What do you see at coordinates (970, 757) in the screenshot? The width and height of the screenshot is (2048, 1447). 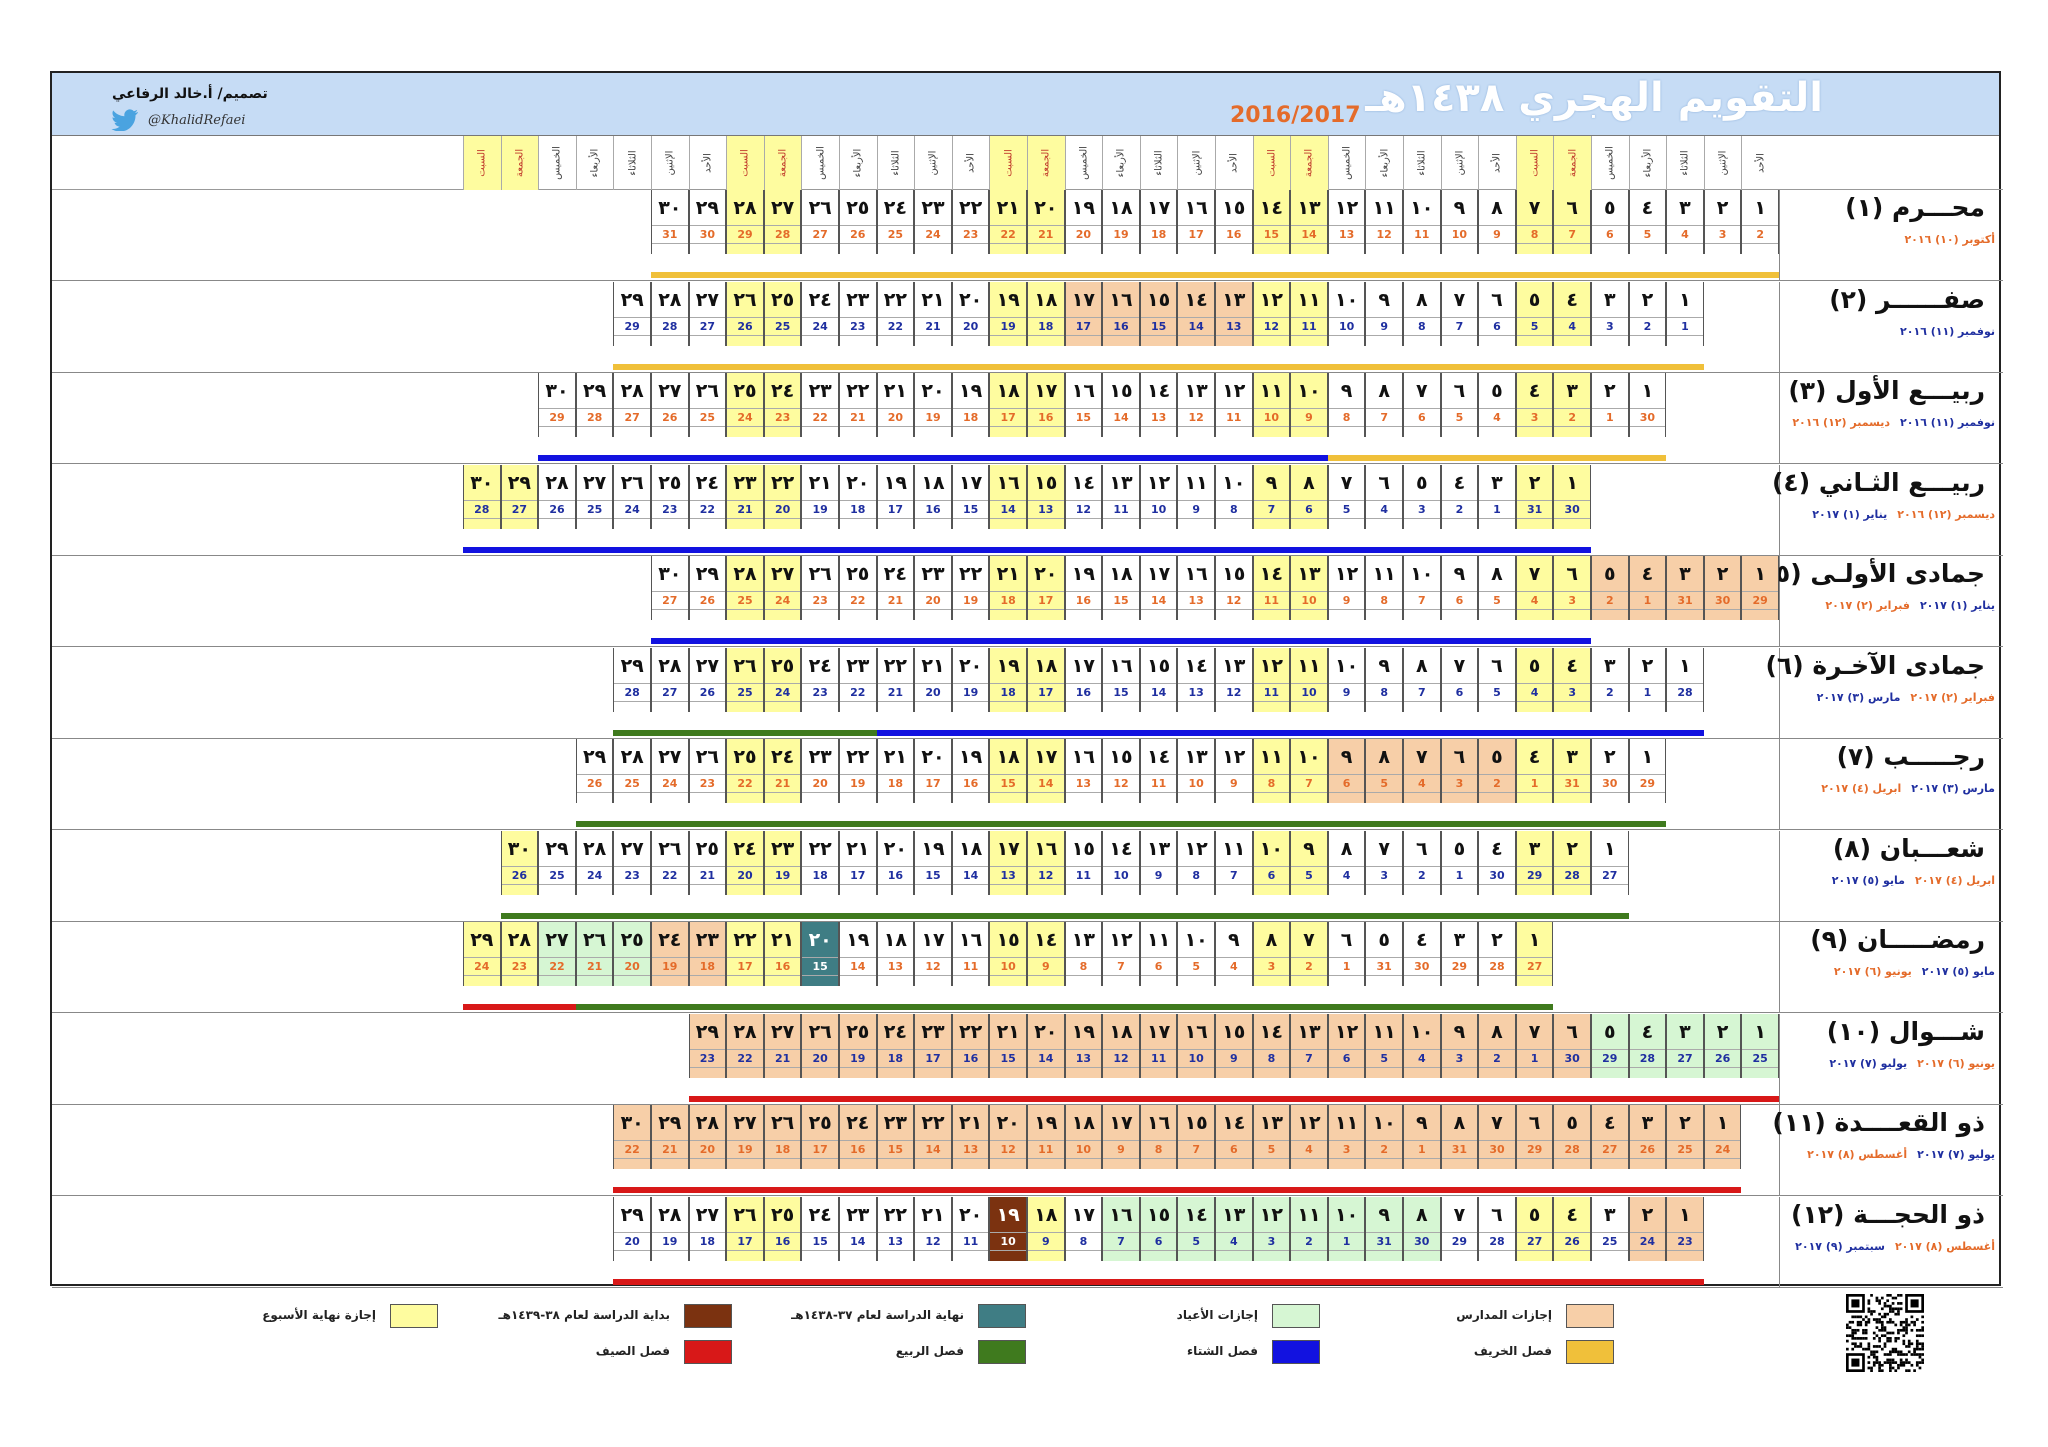 I see `hijri-day: ١٩` at bounding box center [970, 757].